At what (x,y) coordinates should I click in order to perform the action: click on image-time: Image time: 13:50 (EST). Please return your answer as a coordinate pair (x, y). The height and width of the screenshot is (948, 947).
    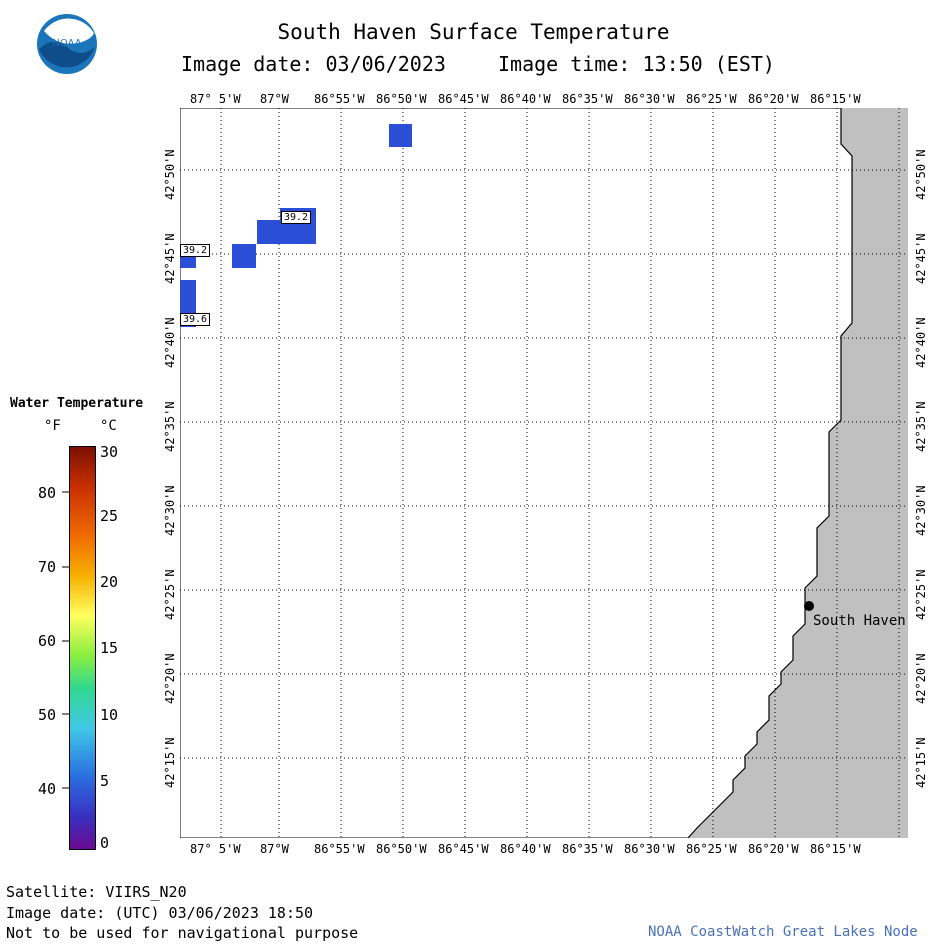
    Looking at the image, I should click on (636, 64).